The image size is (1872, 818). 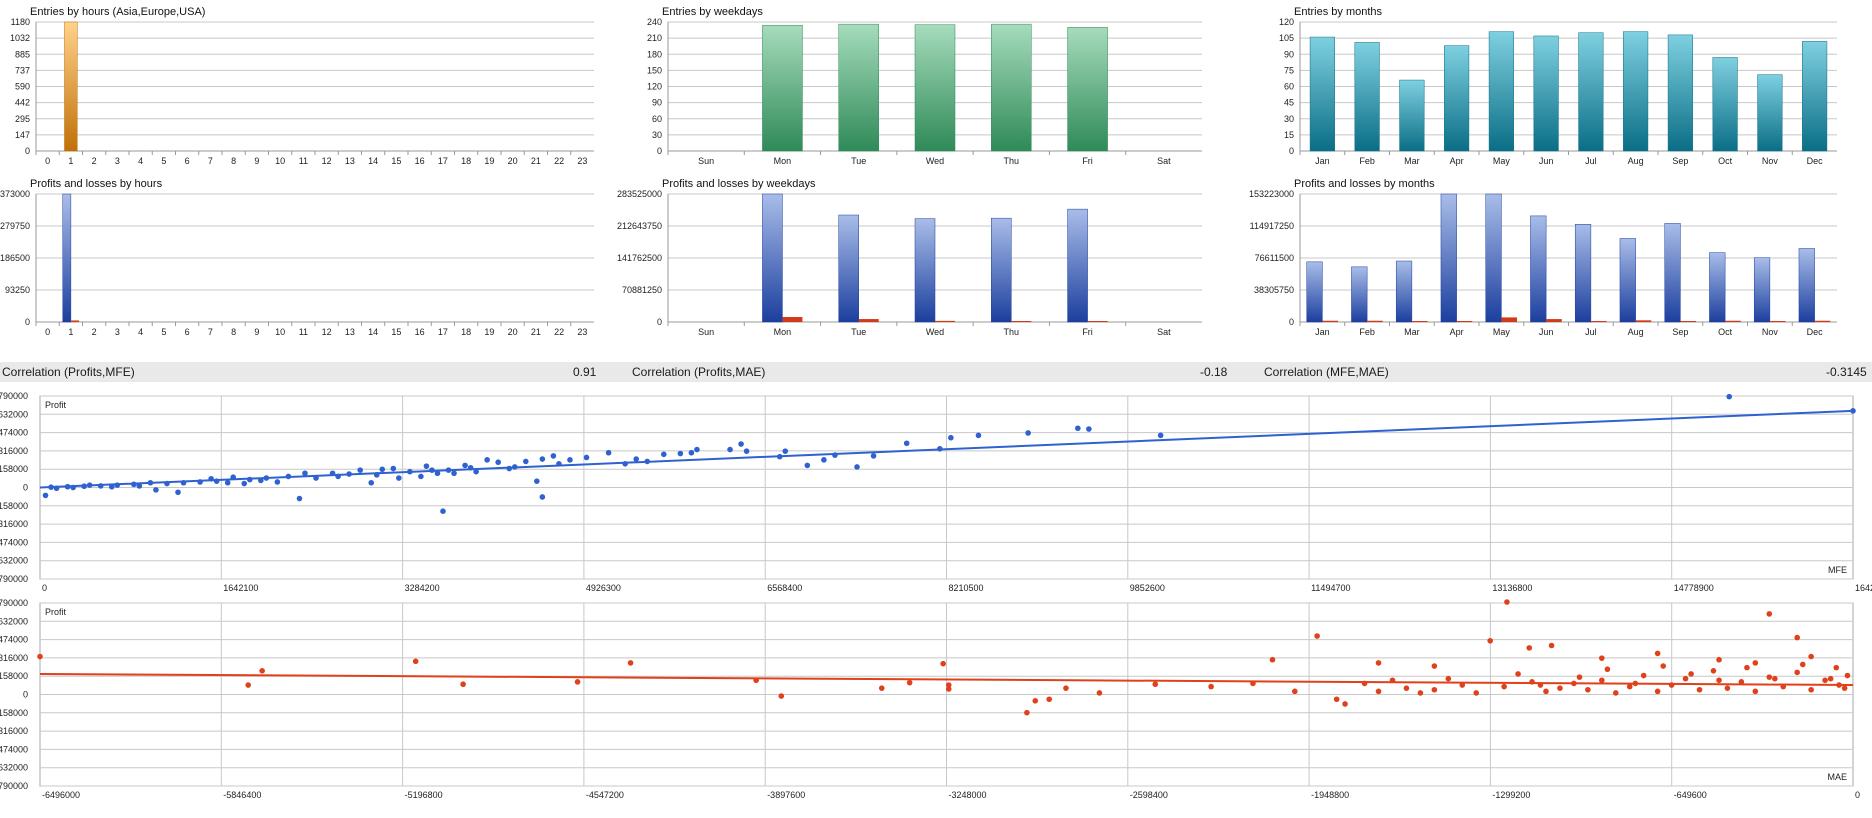 What do you see at coordinates (22, 87) in the screenshot?
I see `y-tick-label: 590` at bounding box center [22, 87].